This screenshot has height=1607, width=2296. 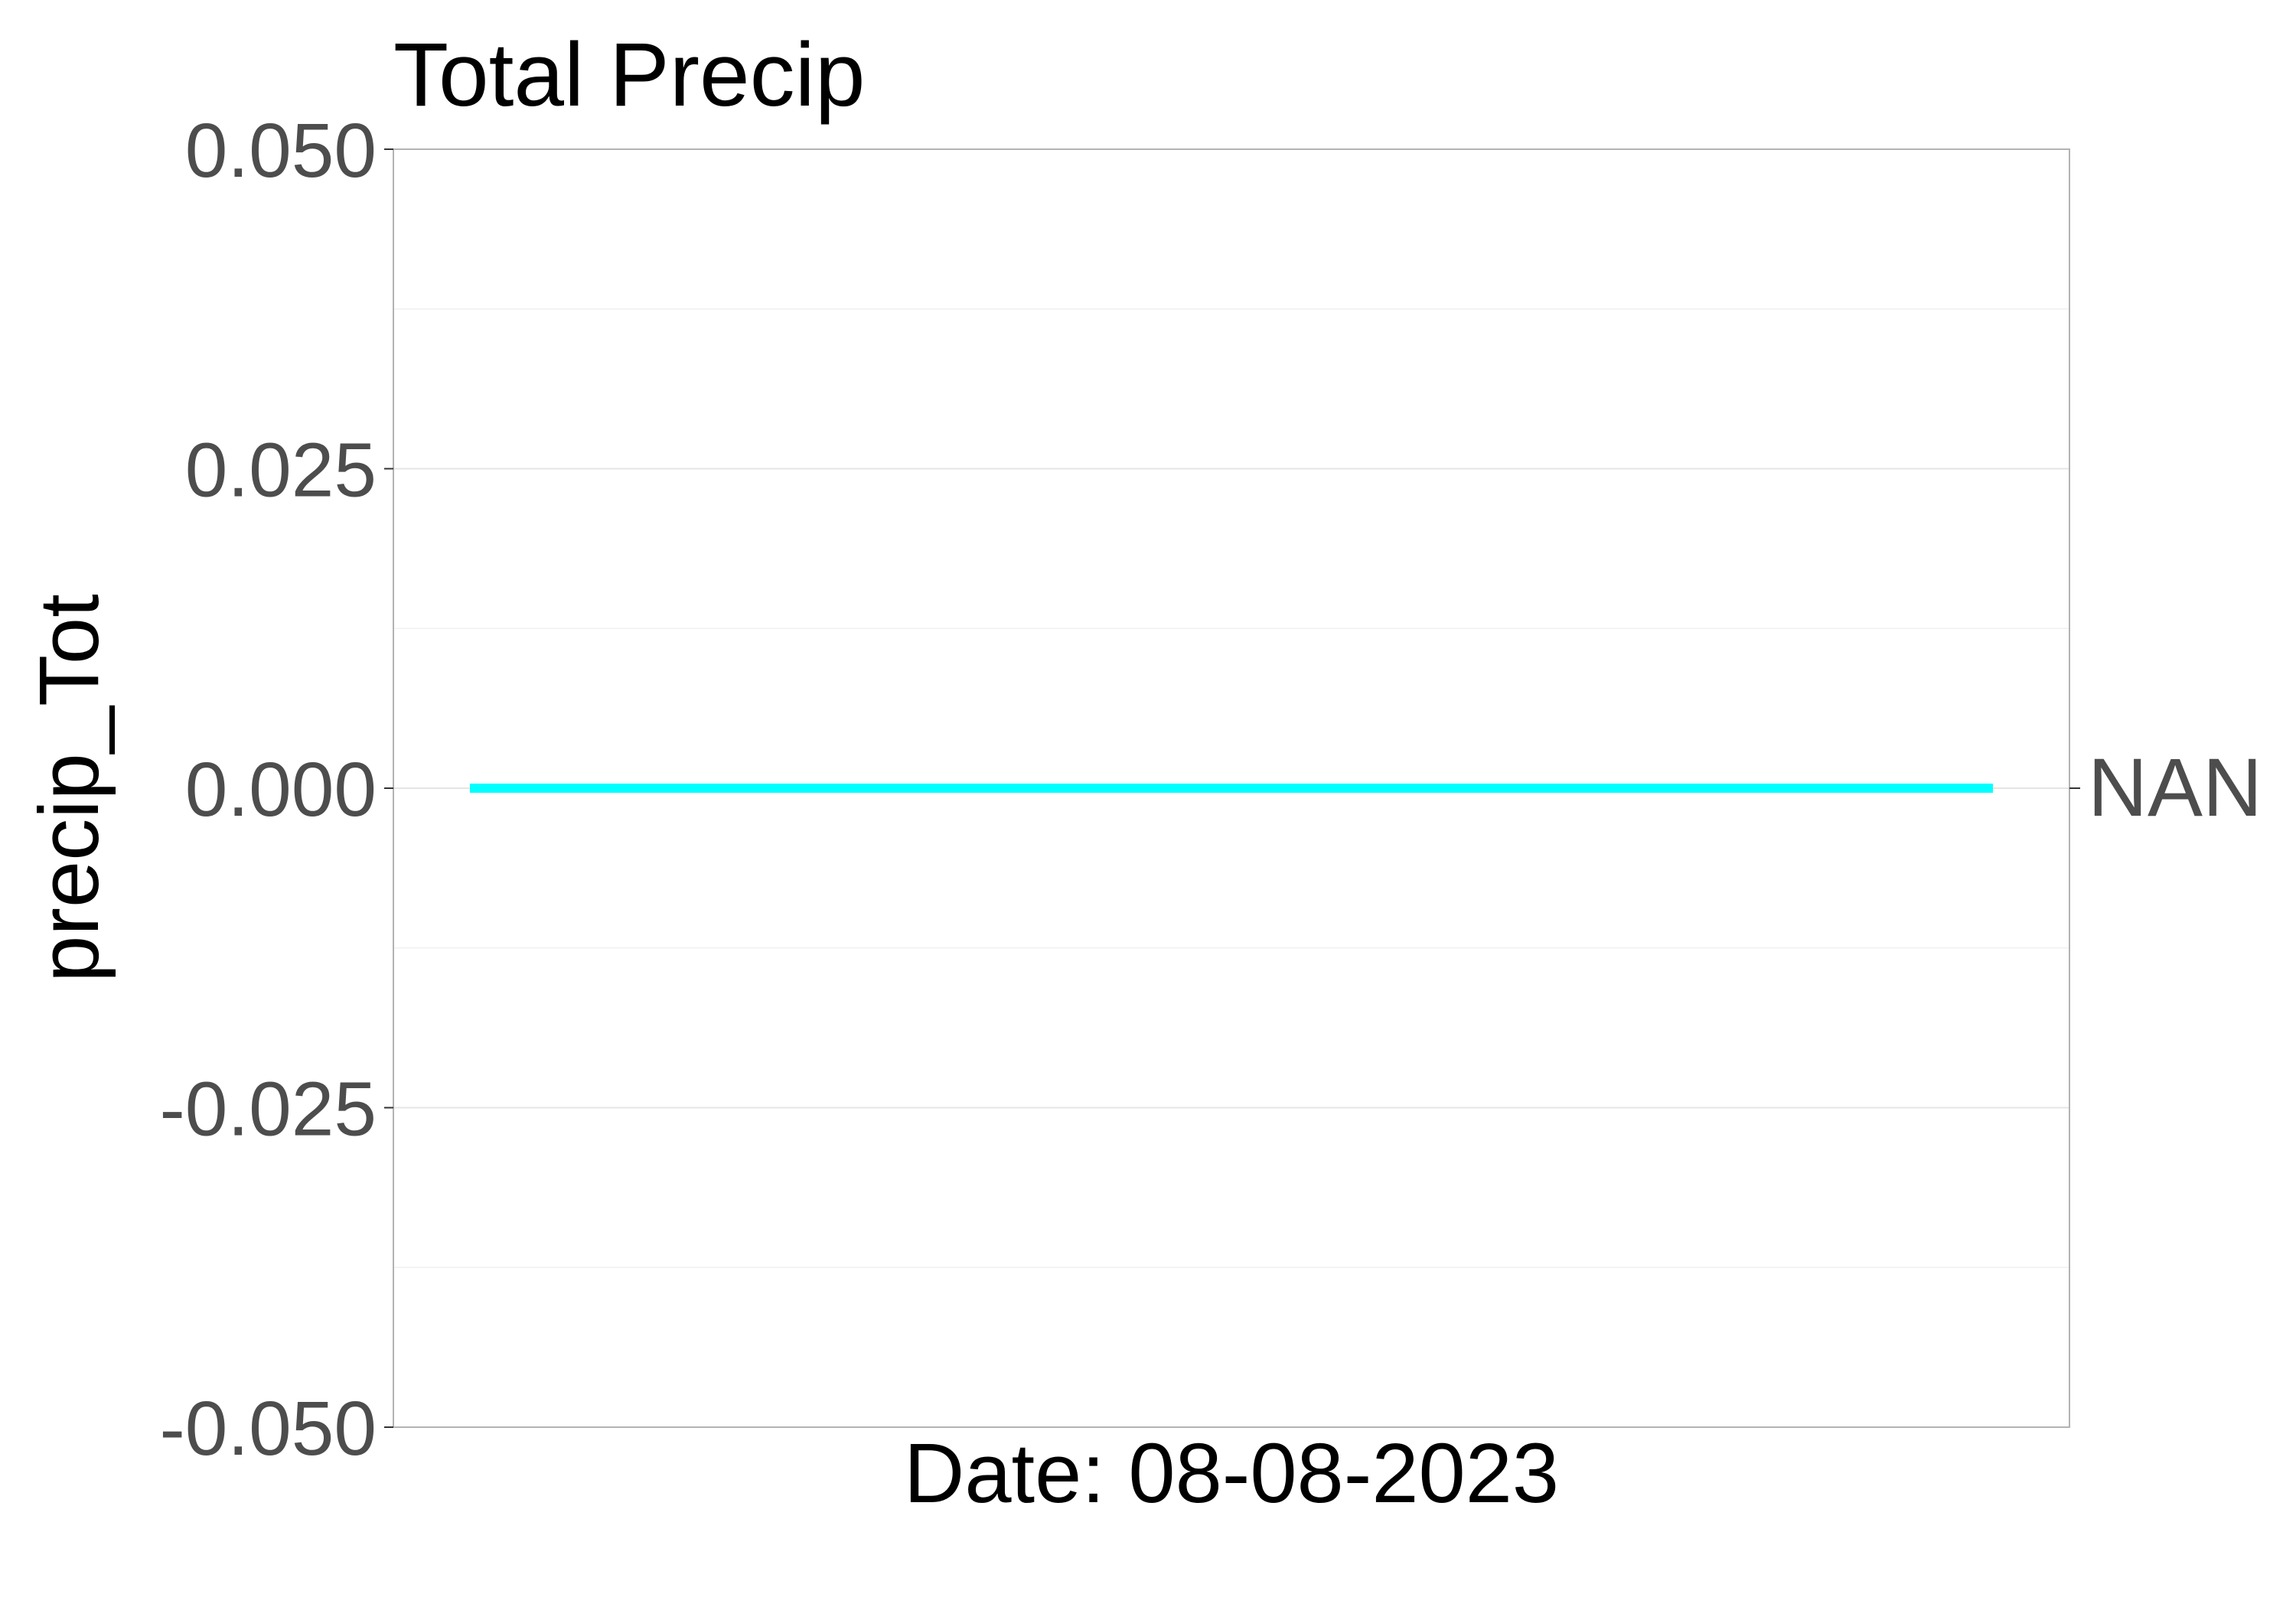 I want to click on y-tick-label: 0.050, so click(x=281, y=151).